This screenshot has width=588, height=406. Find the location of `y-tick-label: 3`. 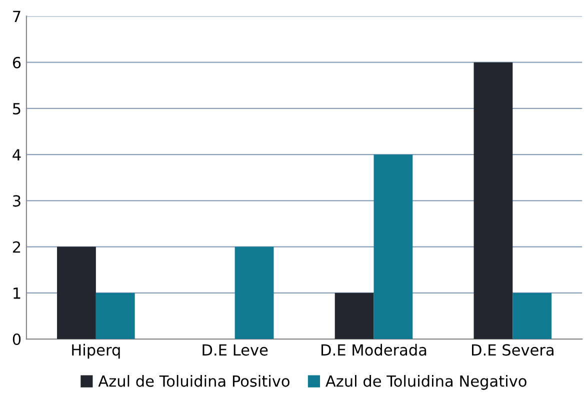

y-tick-label: 3 is located at coordinates (16, 201).